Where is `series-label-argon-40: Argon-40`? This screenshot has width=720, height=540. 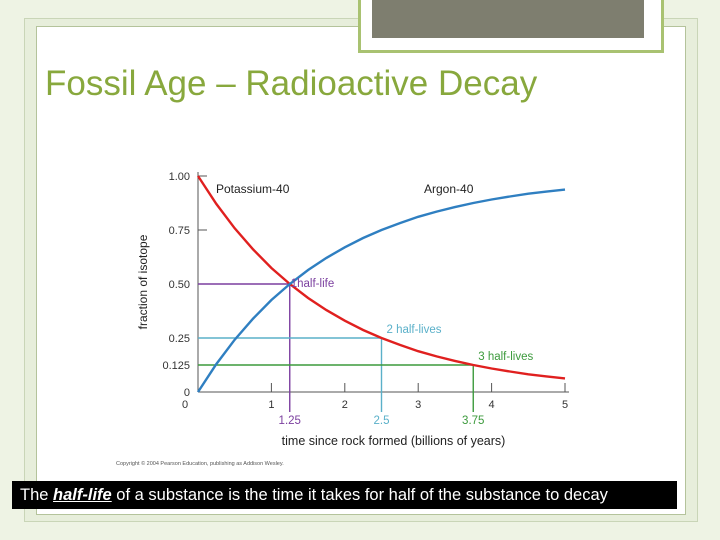
series-label-argon-40: Argon-40 is located at coordinates (449, 189).